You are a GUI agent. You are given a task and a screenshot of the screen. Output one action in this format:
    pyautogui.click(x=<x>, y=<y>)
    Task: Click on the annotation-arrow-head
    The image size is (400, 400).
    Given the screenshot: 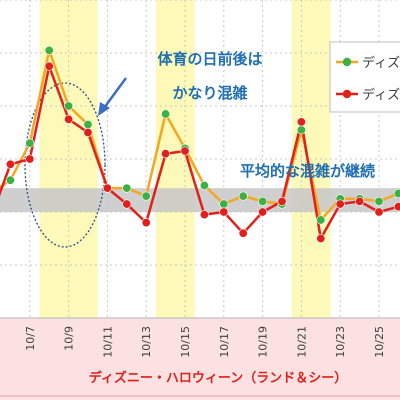 What is the action you would take?
    pyautogui.click(x=104, y=109)
    